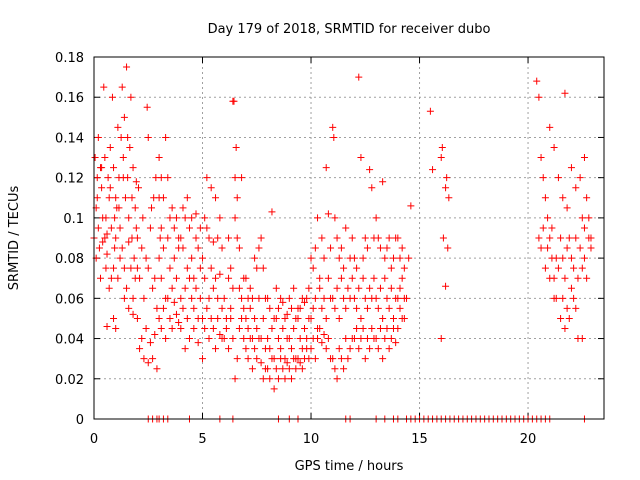  Describe the element at coordinates (69, 340) in the screenshot. I see `y-tick-label: 0.04` at that location.